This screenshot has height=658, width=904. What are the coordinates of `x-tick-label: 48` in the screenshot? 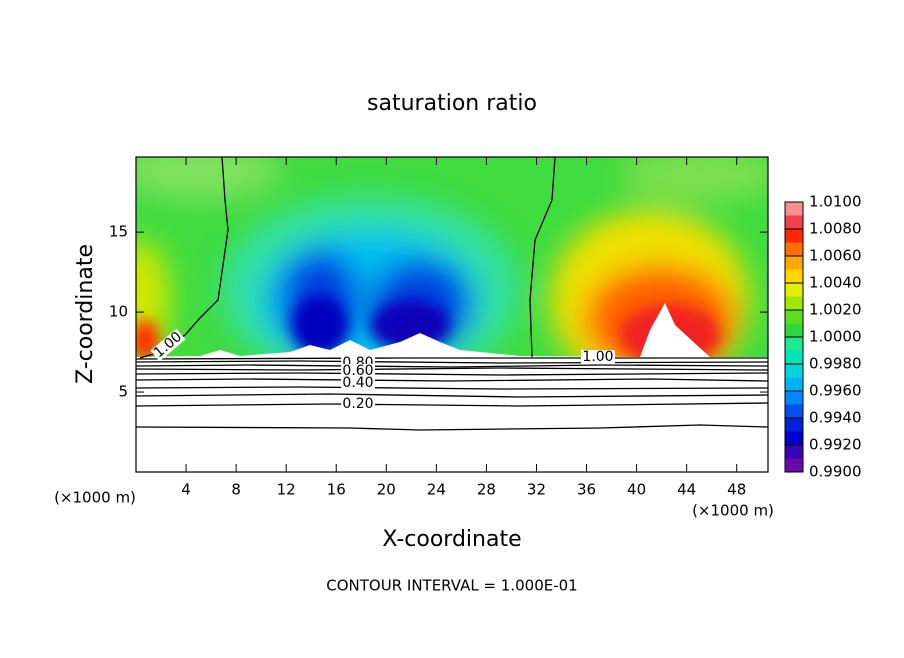 It's located at (736, 490).